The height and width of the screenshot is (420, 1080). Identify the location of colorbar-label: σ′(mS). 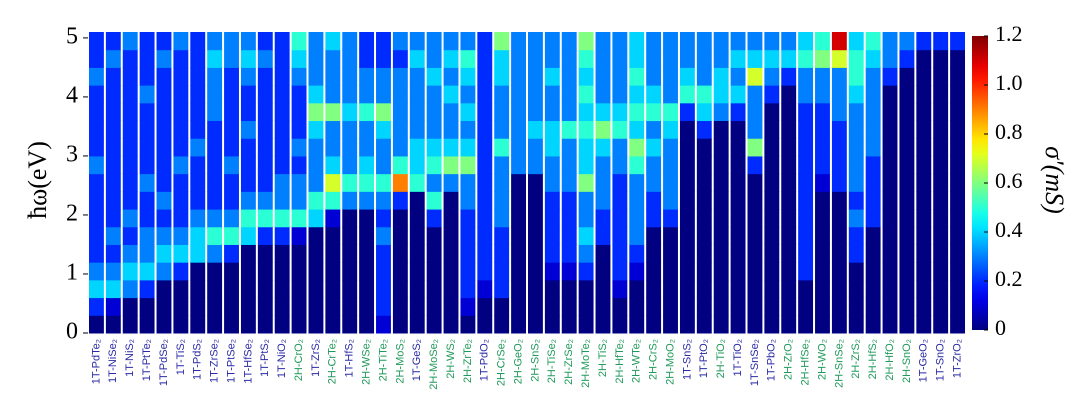
(1054, 180).